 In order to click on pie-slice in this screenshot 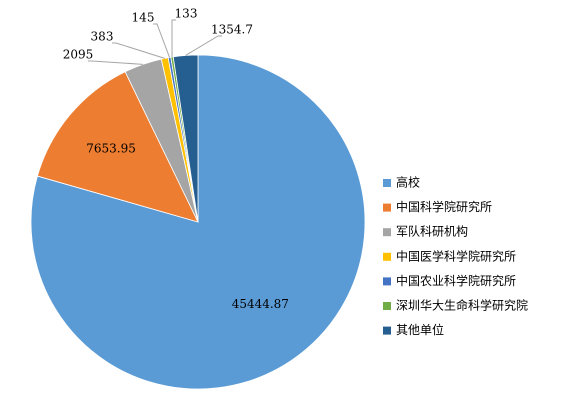, I will do `click(117, 147)`.